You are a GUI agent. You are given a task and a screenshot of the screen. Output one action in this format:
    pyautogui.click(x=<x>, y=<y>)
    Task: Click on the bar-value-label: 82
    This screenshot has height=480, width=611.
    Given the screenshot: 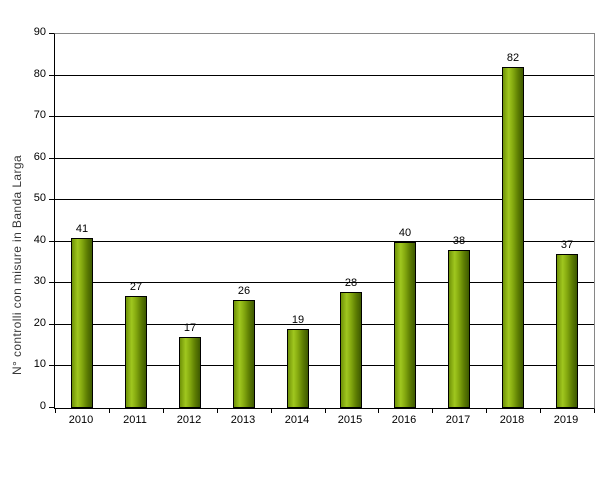 What is the action you would take?
    pyautogui.click(x=513, y=58)
    